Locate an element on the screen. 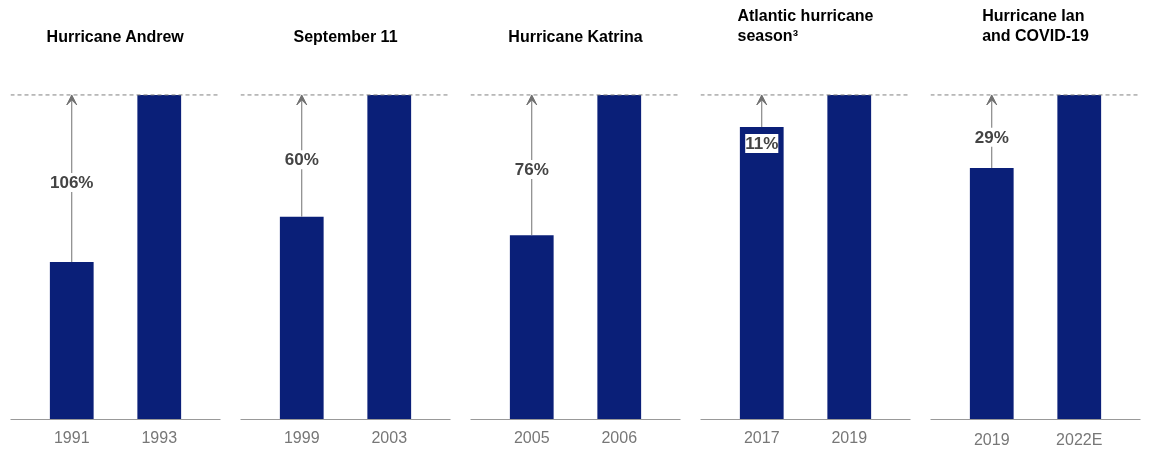  x-tick-label: 2006 is located at coordinates (619, 437).